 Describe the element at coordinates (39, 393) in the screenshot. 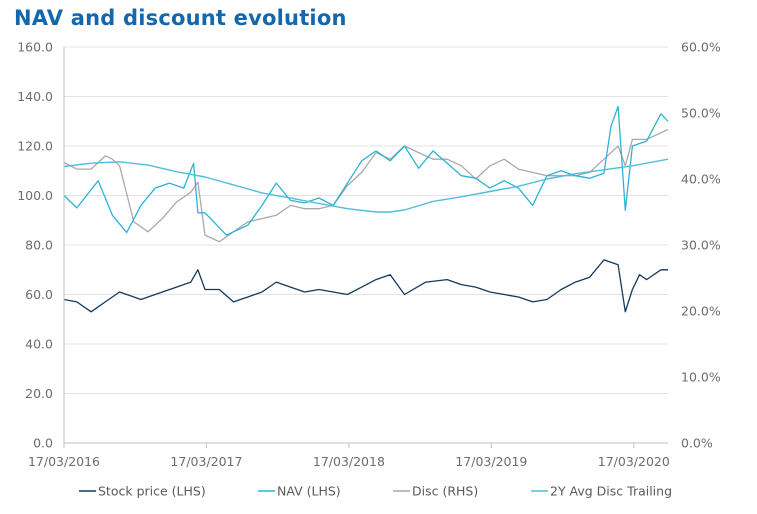

I see `left-tick-label: 20.0` at that location.